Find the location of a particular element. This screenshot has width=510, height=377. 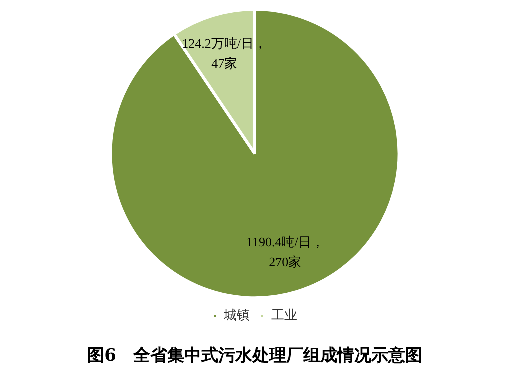

data-label: 1190.4吨/日， 270家 is located at coordinates (285, 252).